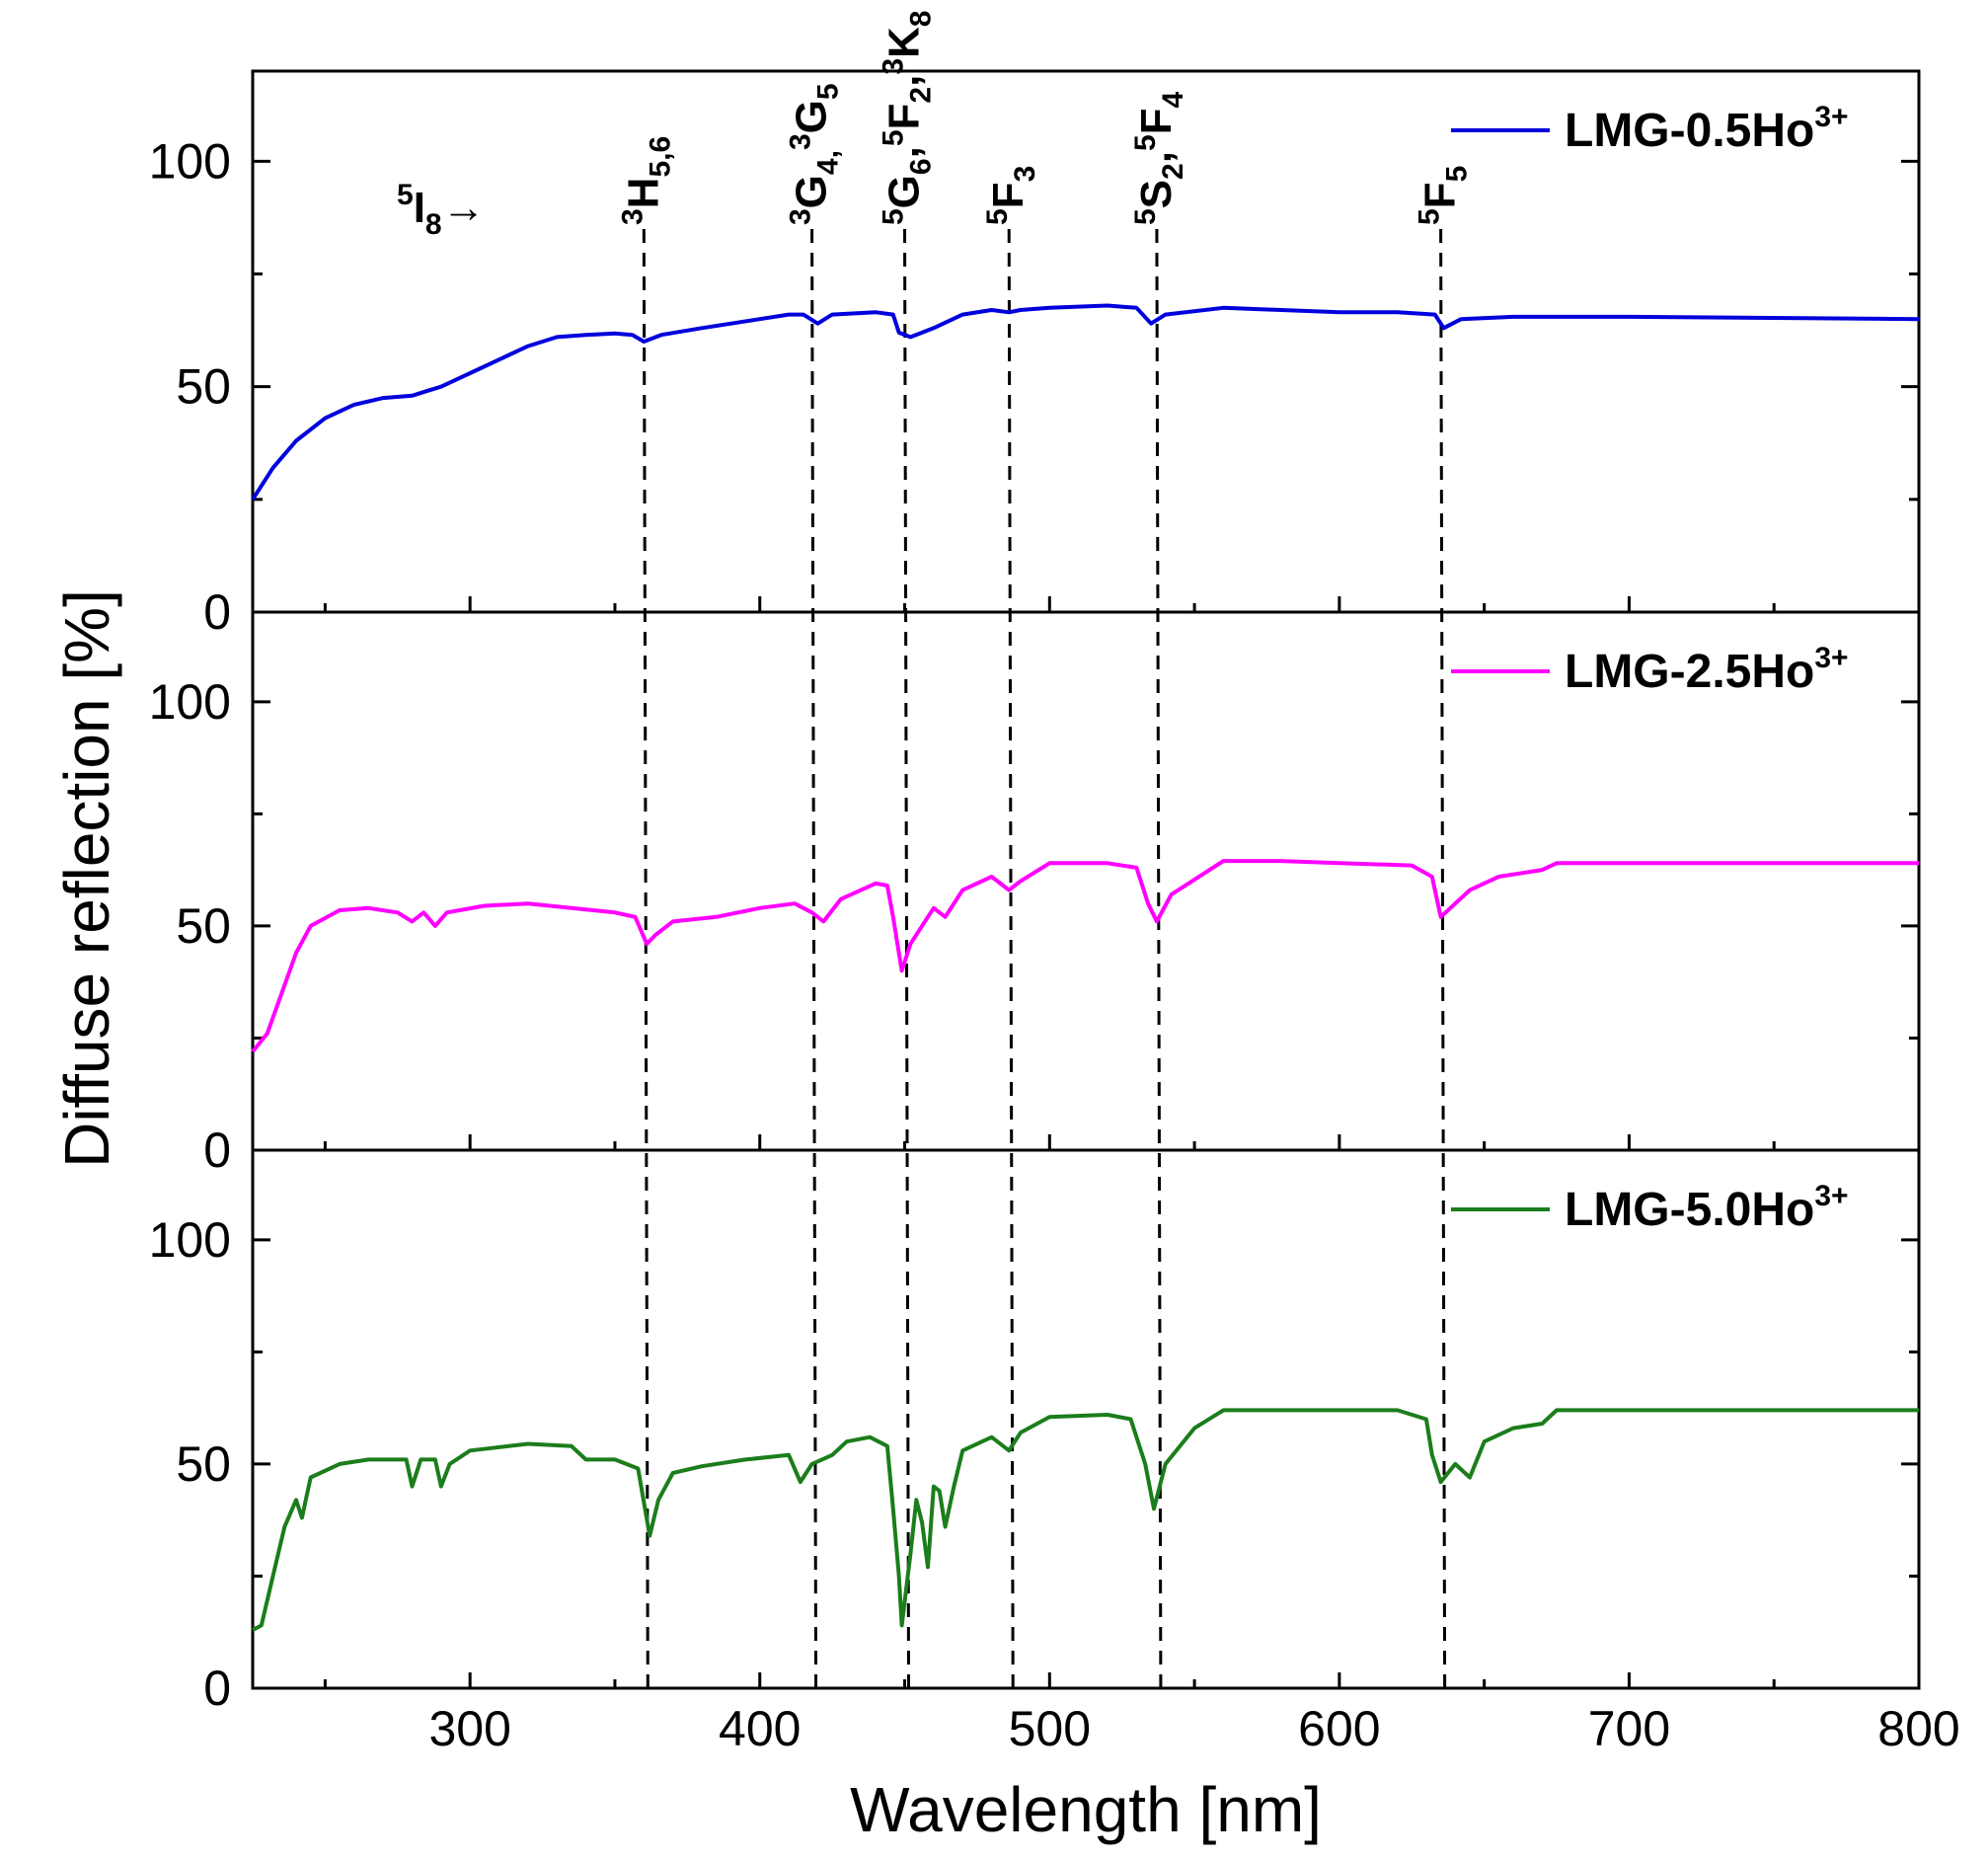 The image size is (1988, 1859). Describe the element at coordinates (203, 387) in the screenshot. I see `y-tick-label-1-50: 50` at that location.